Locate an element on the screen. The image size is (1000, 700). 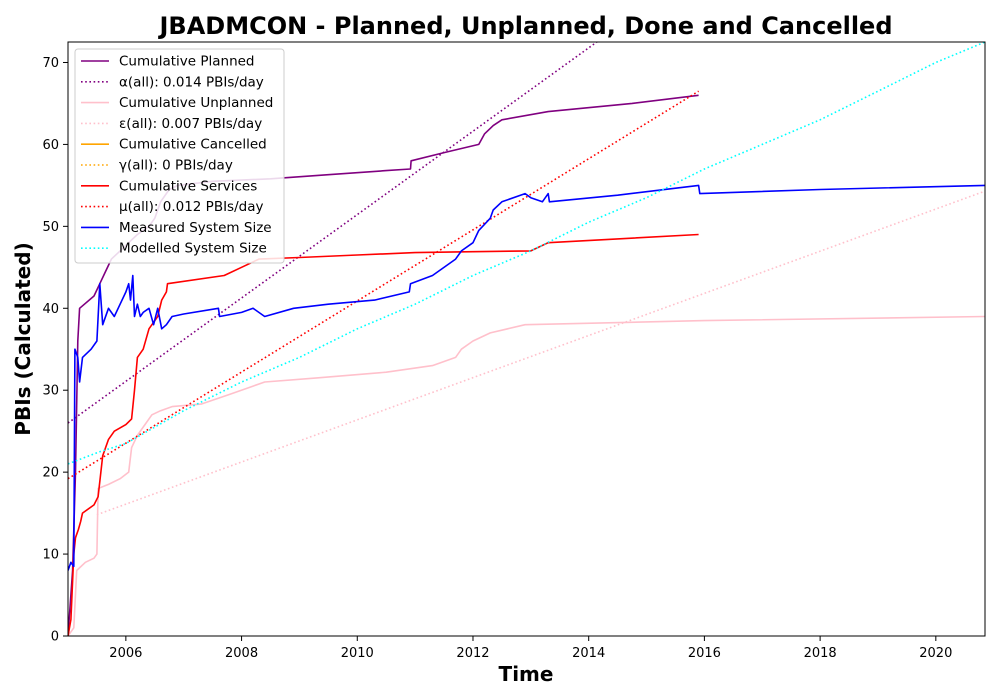
legend-label: α(all): 0.014 PBIs/day is located at coordinates (191, 82).